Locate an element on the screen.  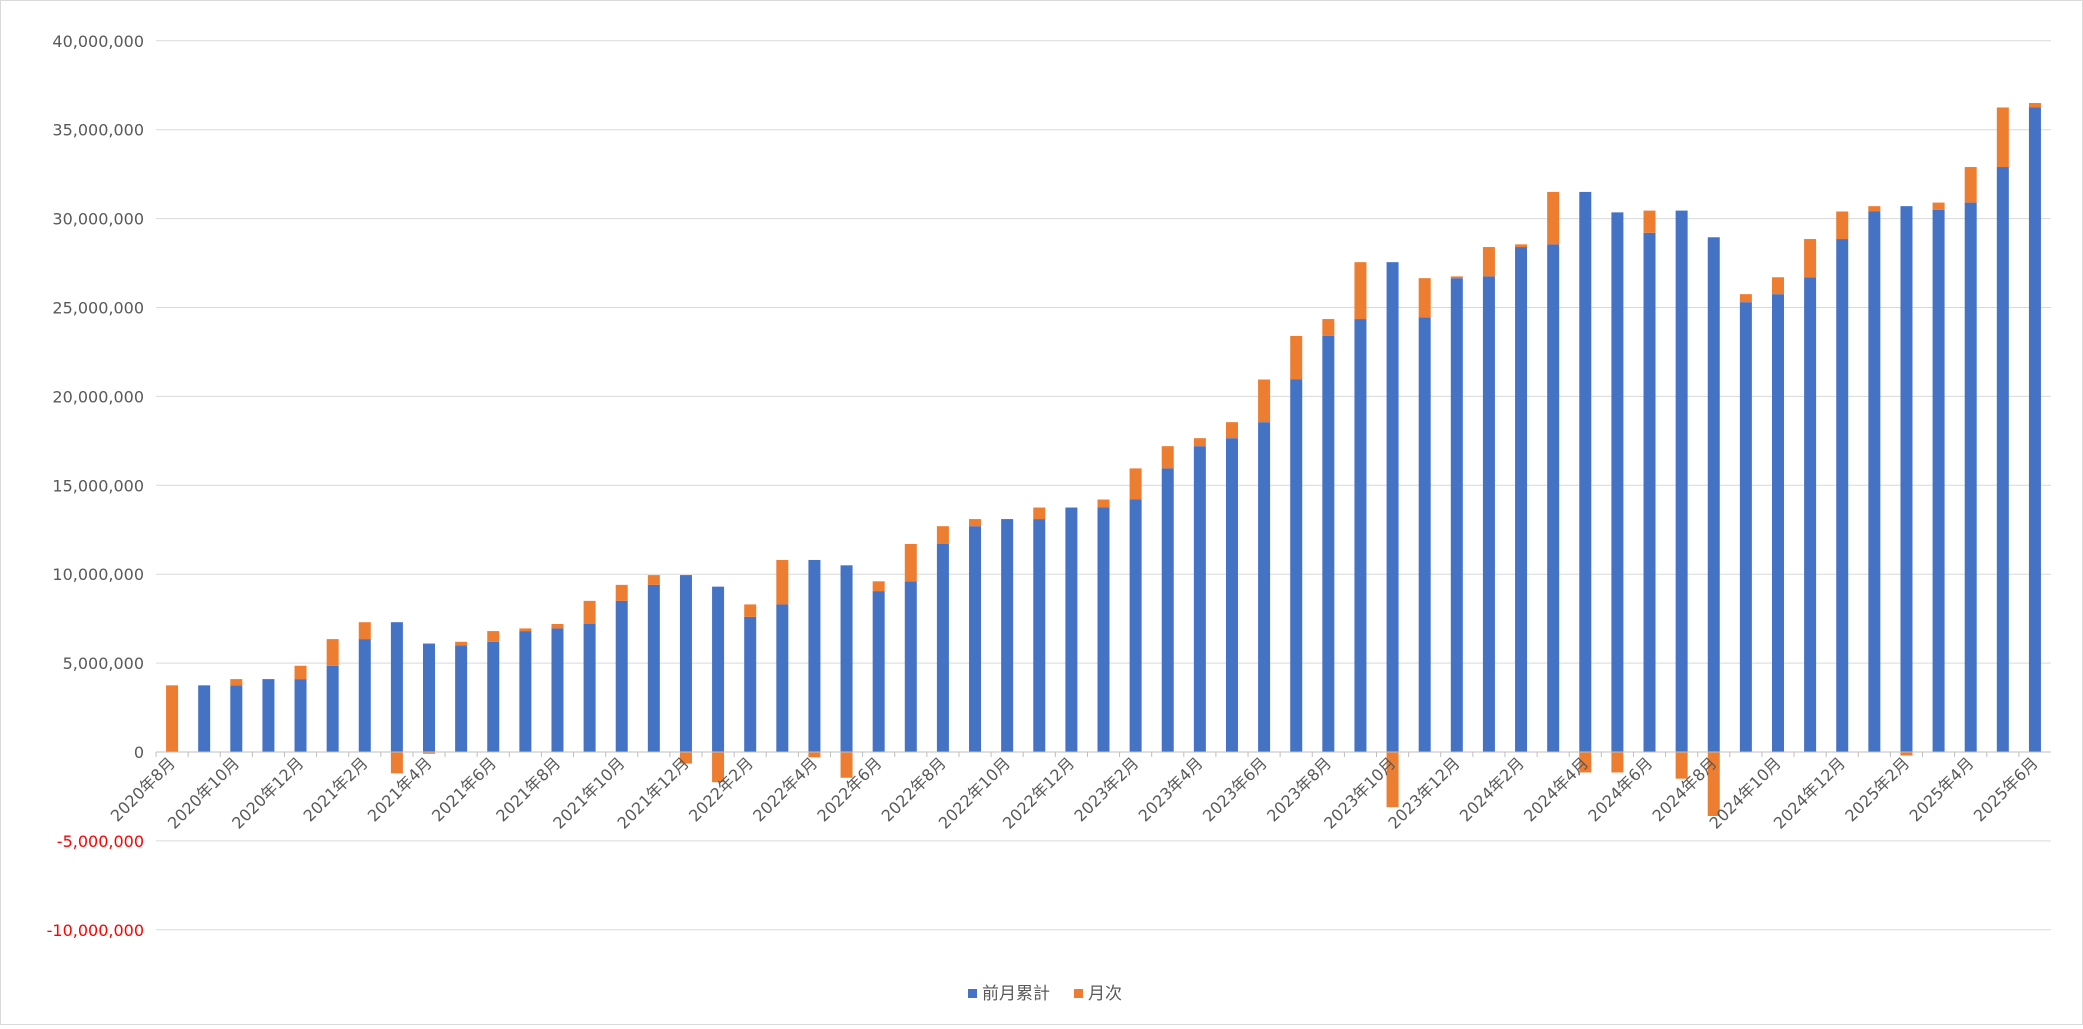
x-tick-label: 2023年2月 is located at coordinates (1106, 789).